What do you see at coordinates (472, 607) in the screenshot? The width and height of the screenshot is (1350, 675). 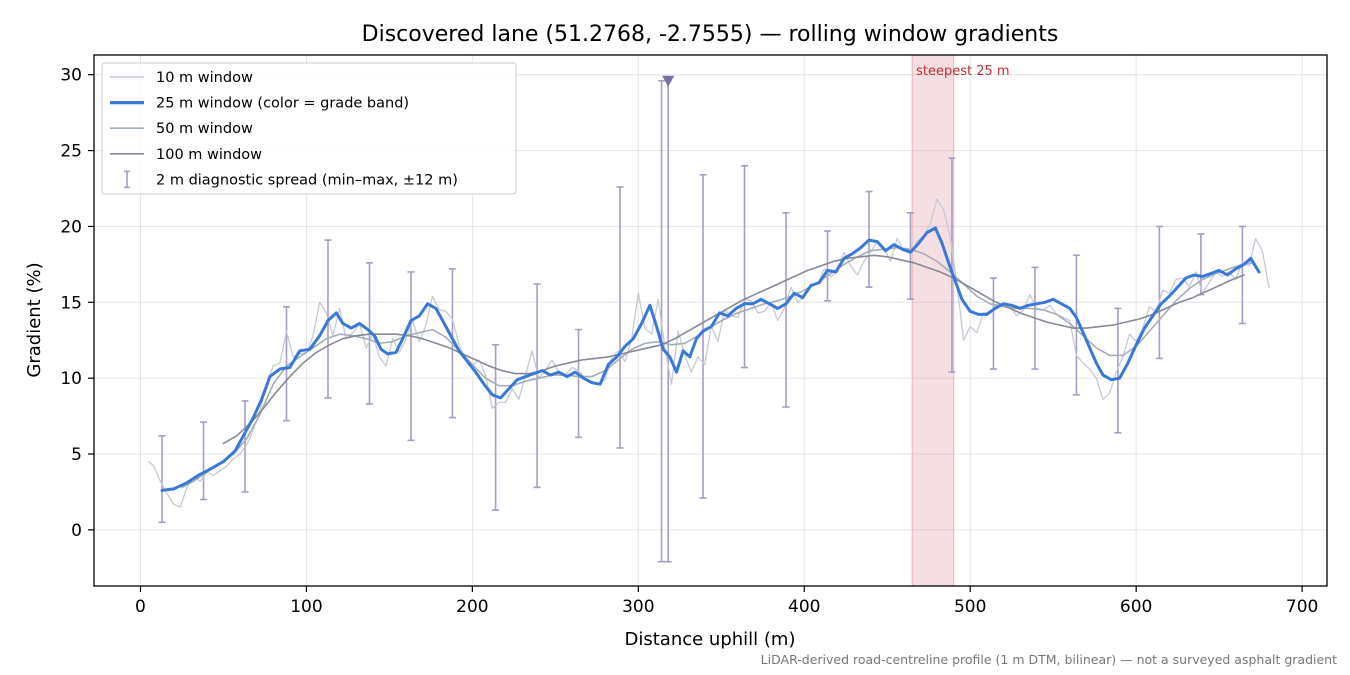 I see `x-tick-label: 200` at bounding box center [472, 607].